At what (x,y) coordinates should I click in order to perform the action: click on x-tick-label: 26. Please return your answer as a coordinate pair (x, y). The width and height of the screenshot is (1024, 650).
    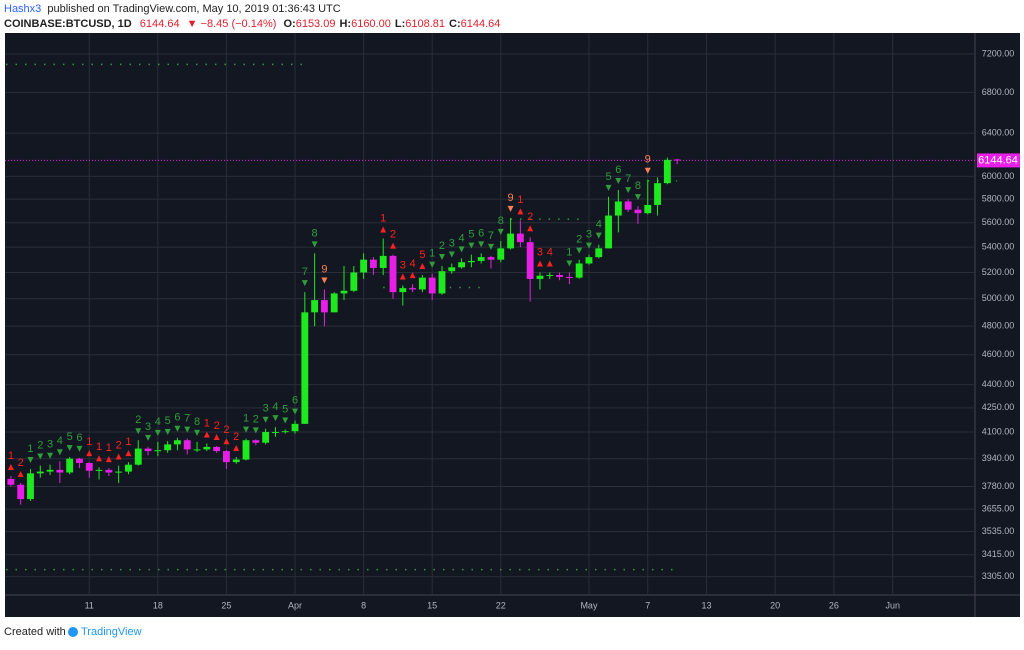
    Looking at the image, I should click on (834, 605).